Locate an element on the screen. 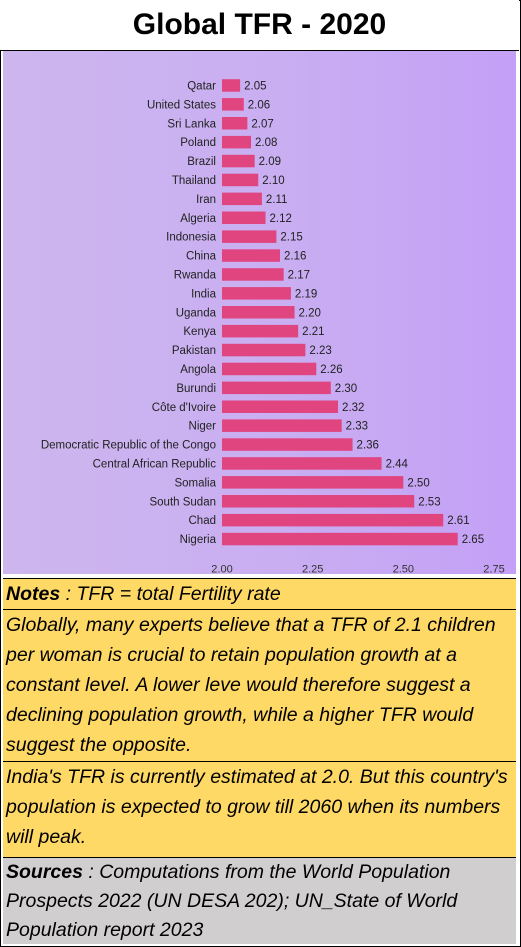  category-label: Qatar is located at coordinates (201, 86).